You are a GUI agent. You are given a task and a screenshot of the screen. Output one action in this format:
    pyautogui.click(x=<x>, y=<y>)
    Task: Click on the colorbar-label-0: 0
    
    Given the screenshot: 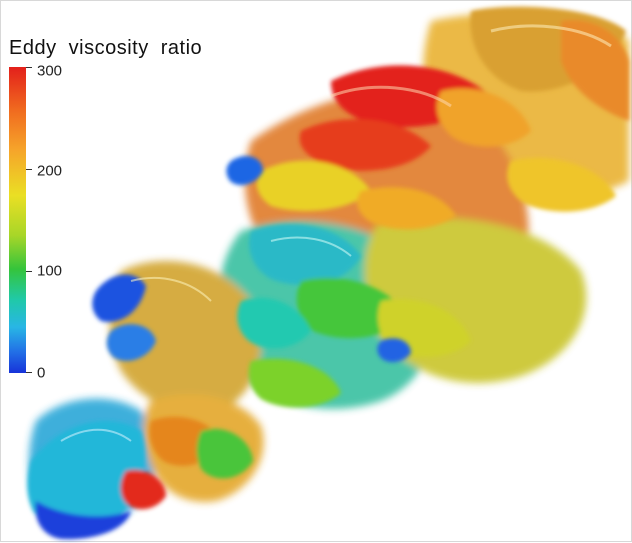 What is the action you would take?
    pyautogui.click(x=41, y=373)
    